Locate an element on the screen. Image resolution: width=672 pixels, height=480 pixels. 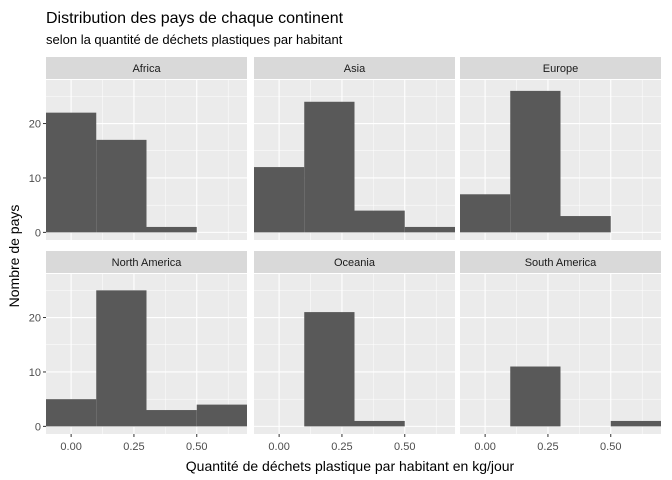
facet-label: Europe is located at coordinates (560, 69).